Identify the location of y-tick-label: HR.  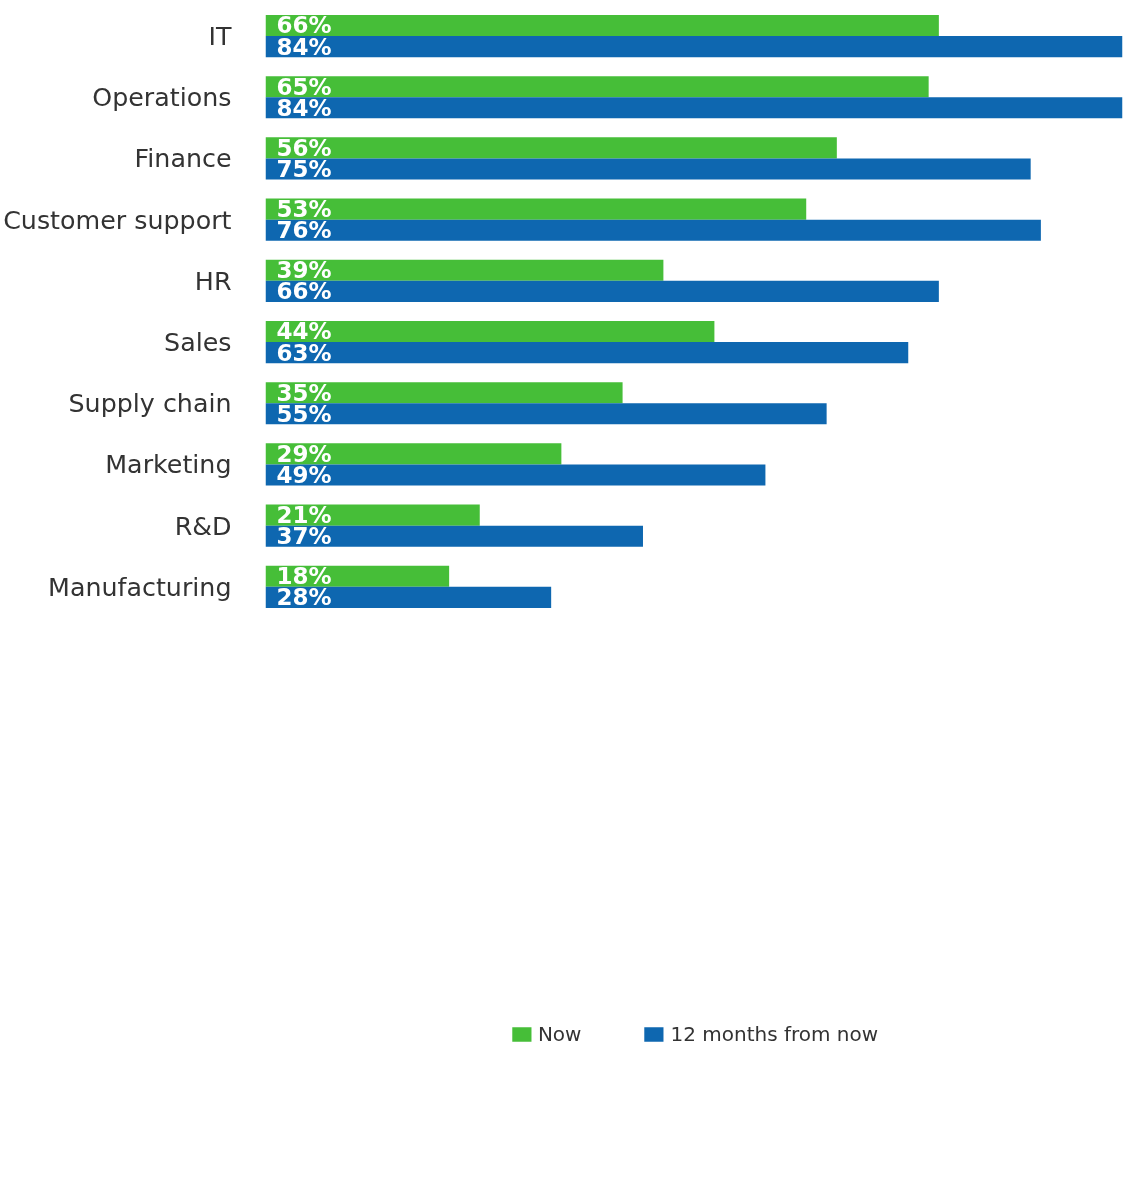
(213, 280).